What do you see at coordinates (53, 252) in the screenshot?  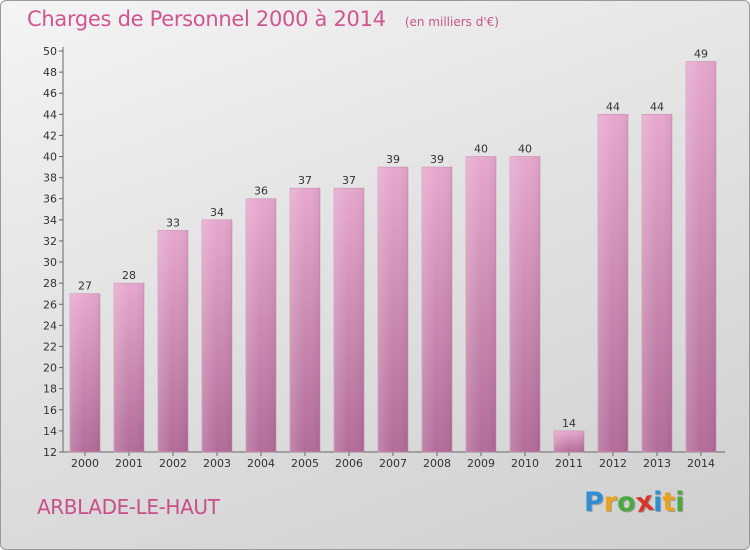 I see `y-axis: 12 14 16 18 20 22 24 26 28 30 32 34 36 38 40 42 44 46 48 50` at bounding box center [53, 252].